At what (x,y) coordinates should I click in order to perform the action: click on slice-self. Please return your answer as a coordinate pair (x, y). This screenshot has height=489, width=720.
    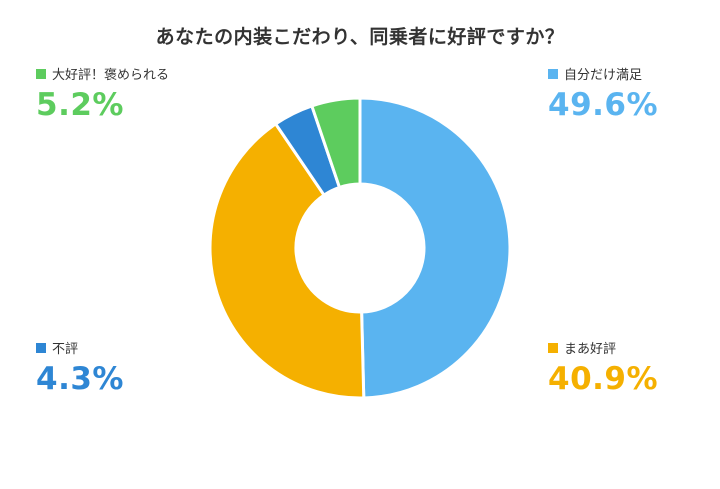
    Looking at the image, I should click on (435, 248).